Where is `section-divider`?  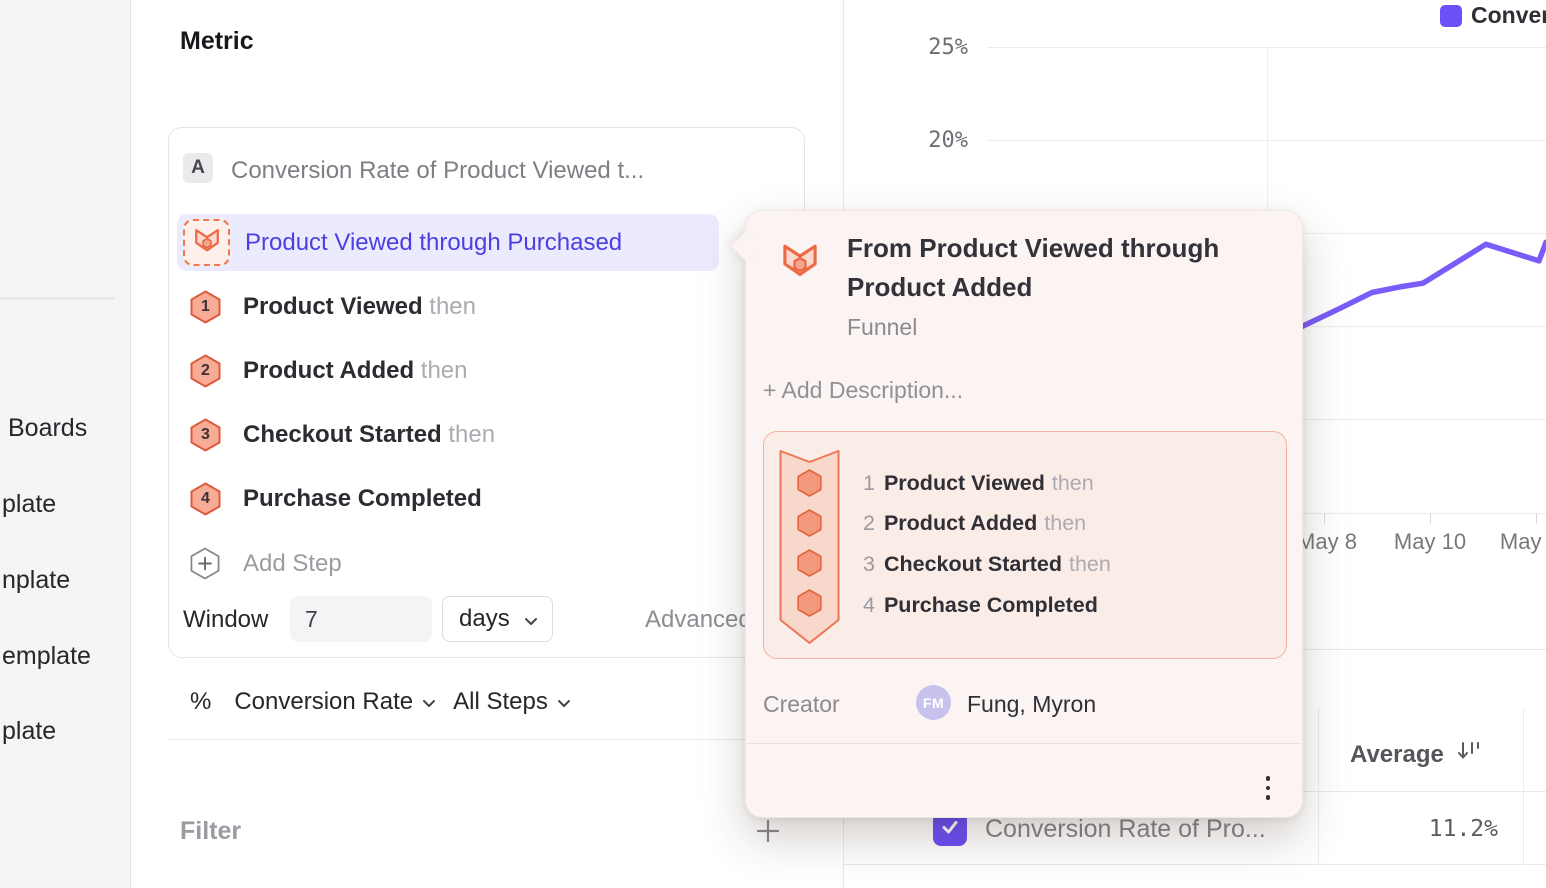
section-divider is located at coordinates (486, 739).